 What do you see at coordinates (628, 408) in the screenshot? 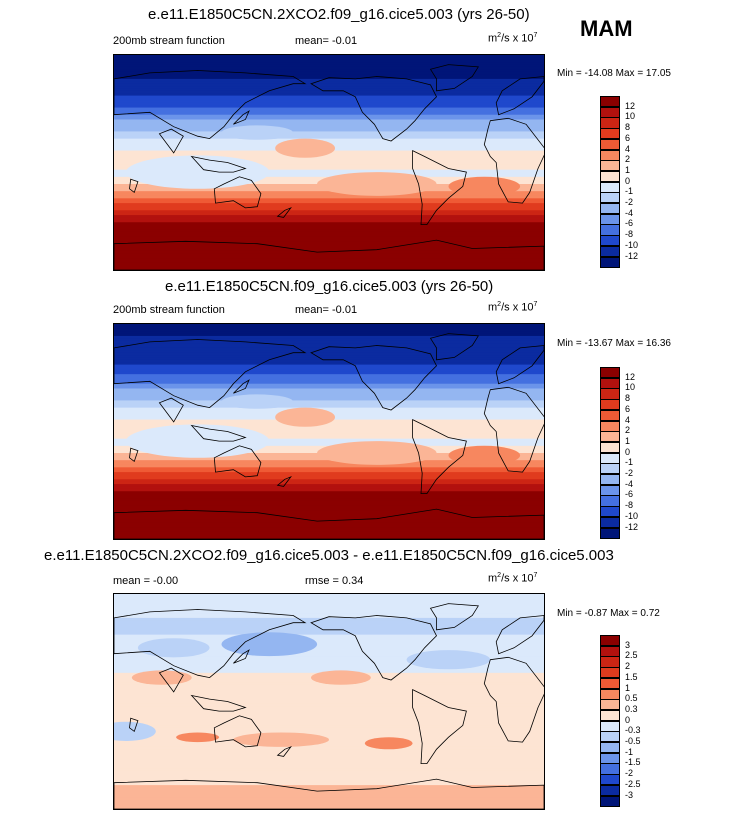
I see `colorbar-tick-label: 6` at bounding box center [628, 408].